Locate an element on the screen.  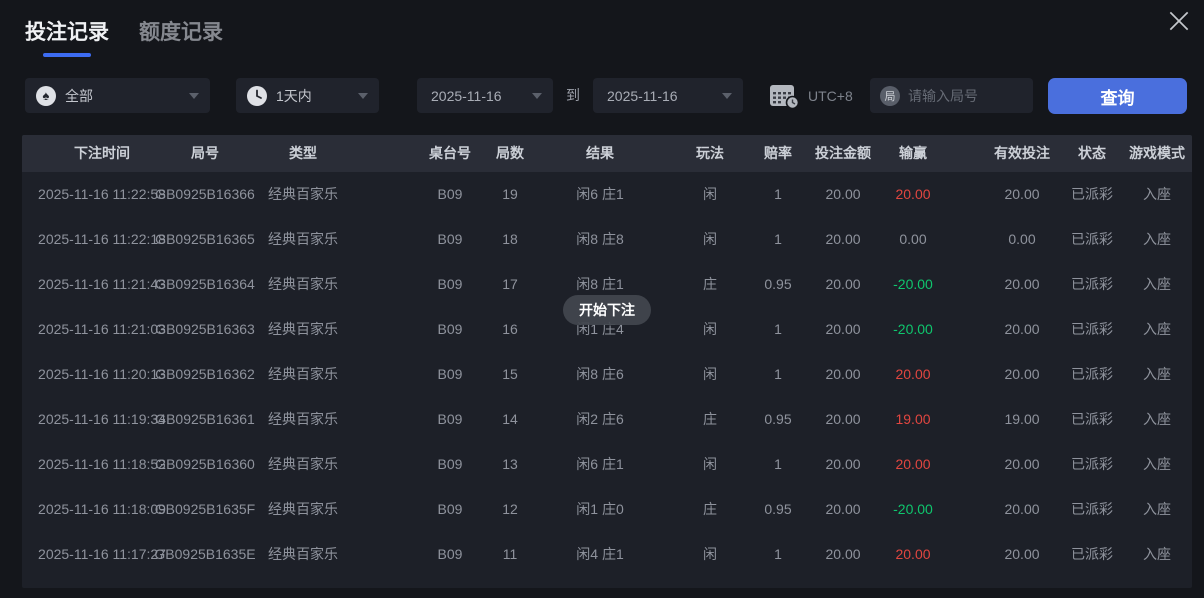
table-cell: 11 is located at coordinates (510, 554).